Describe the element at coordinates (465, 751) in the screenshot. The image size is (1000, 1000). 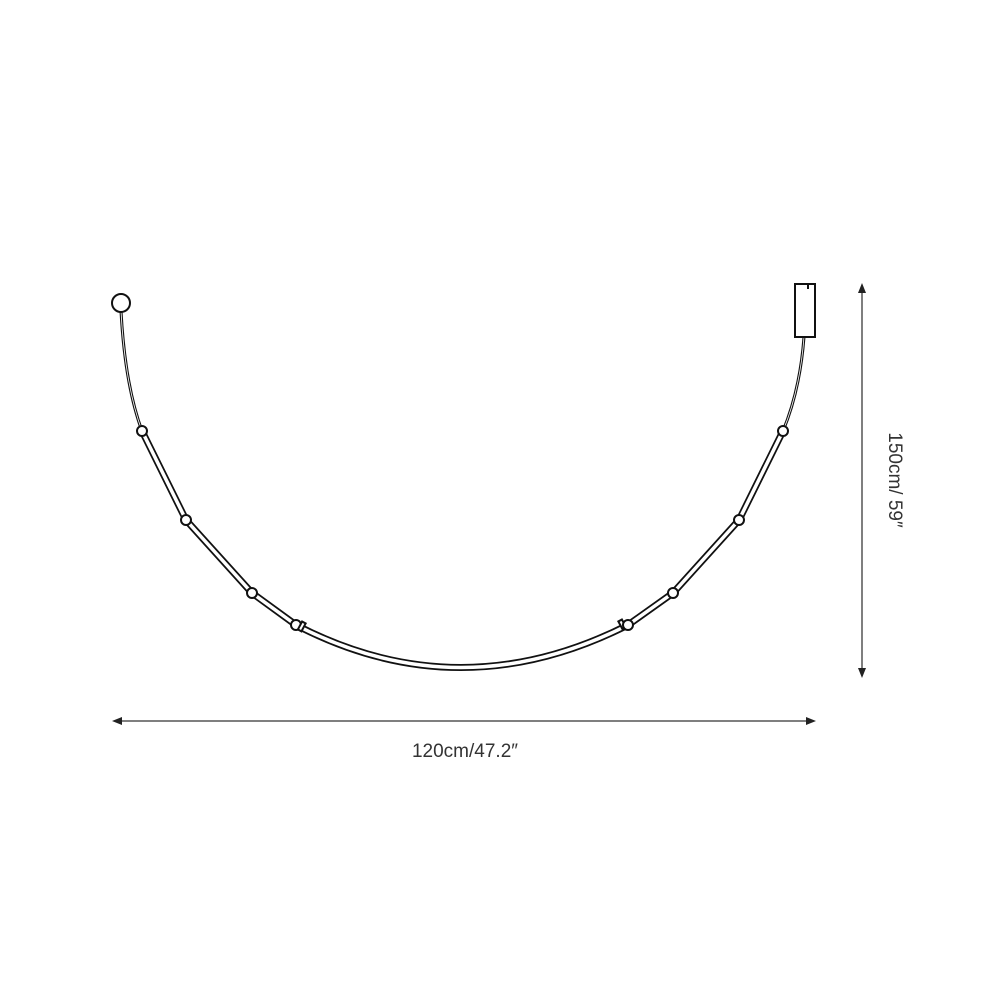
I see `width-label: 120cm/47.2″` at that location.